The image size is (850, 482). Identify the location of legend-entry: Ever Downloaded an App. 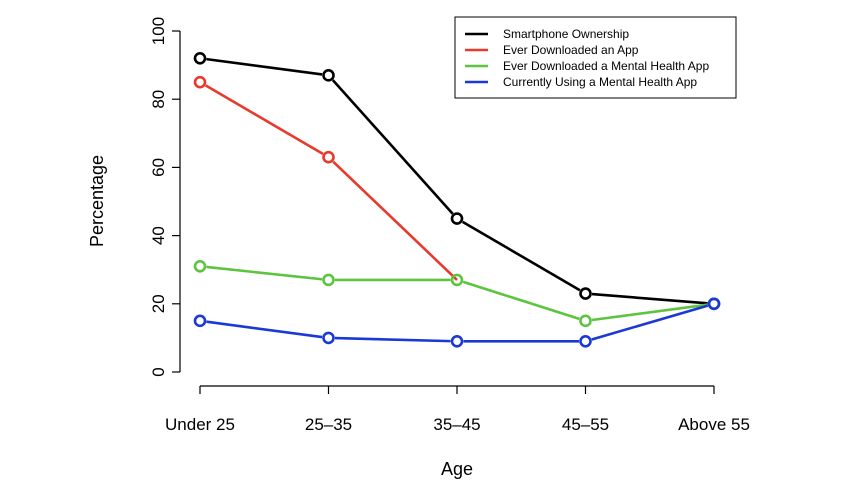
(571, 50).